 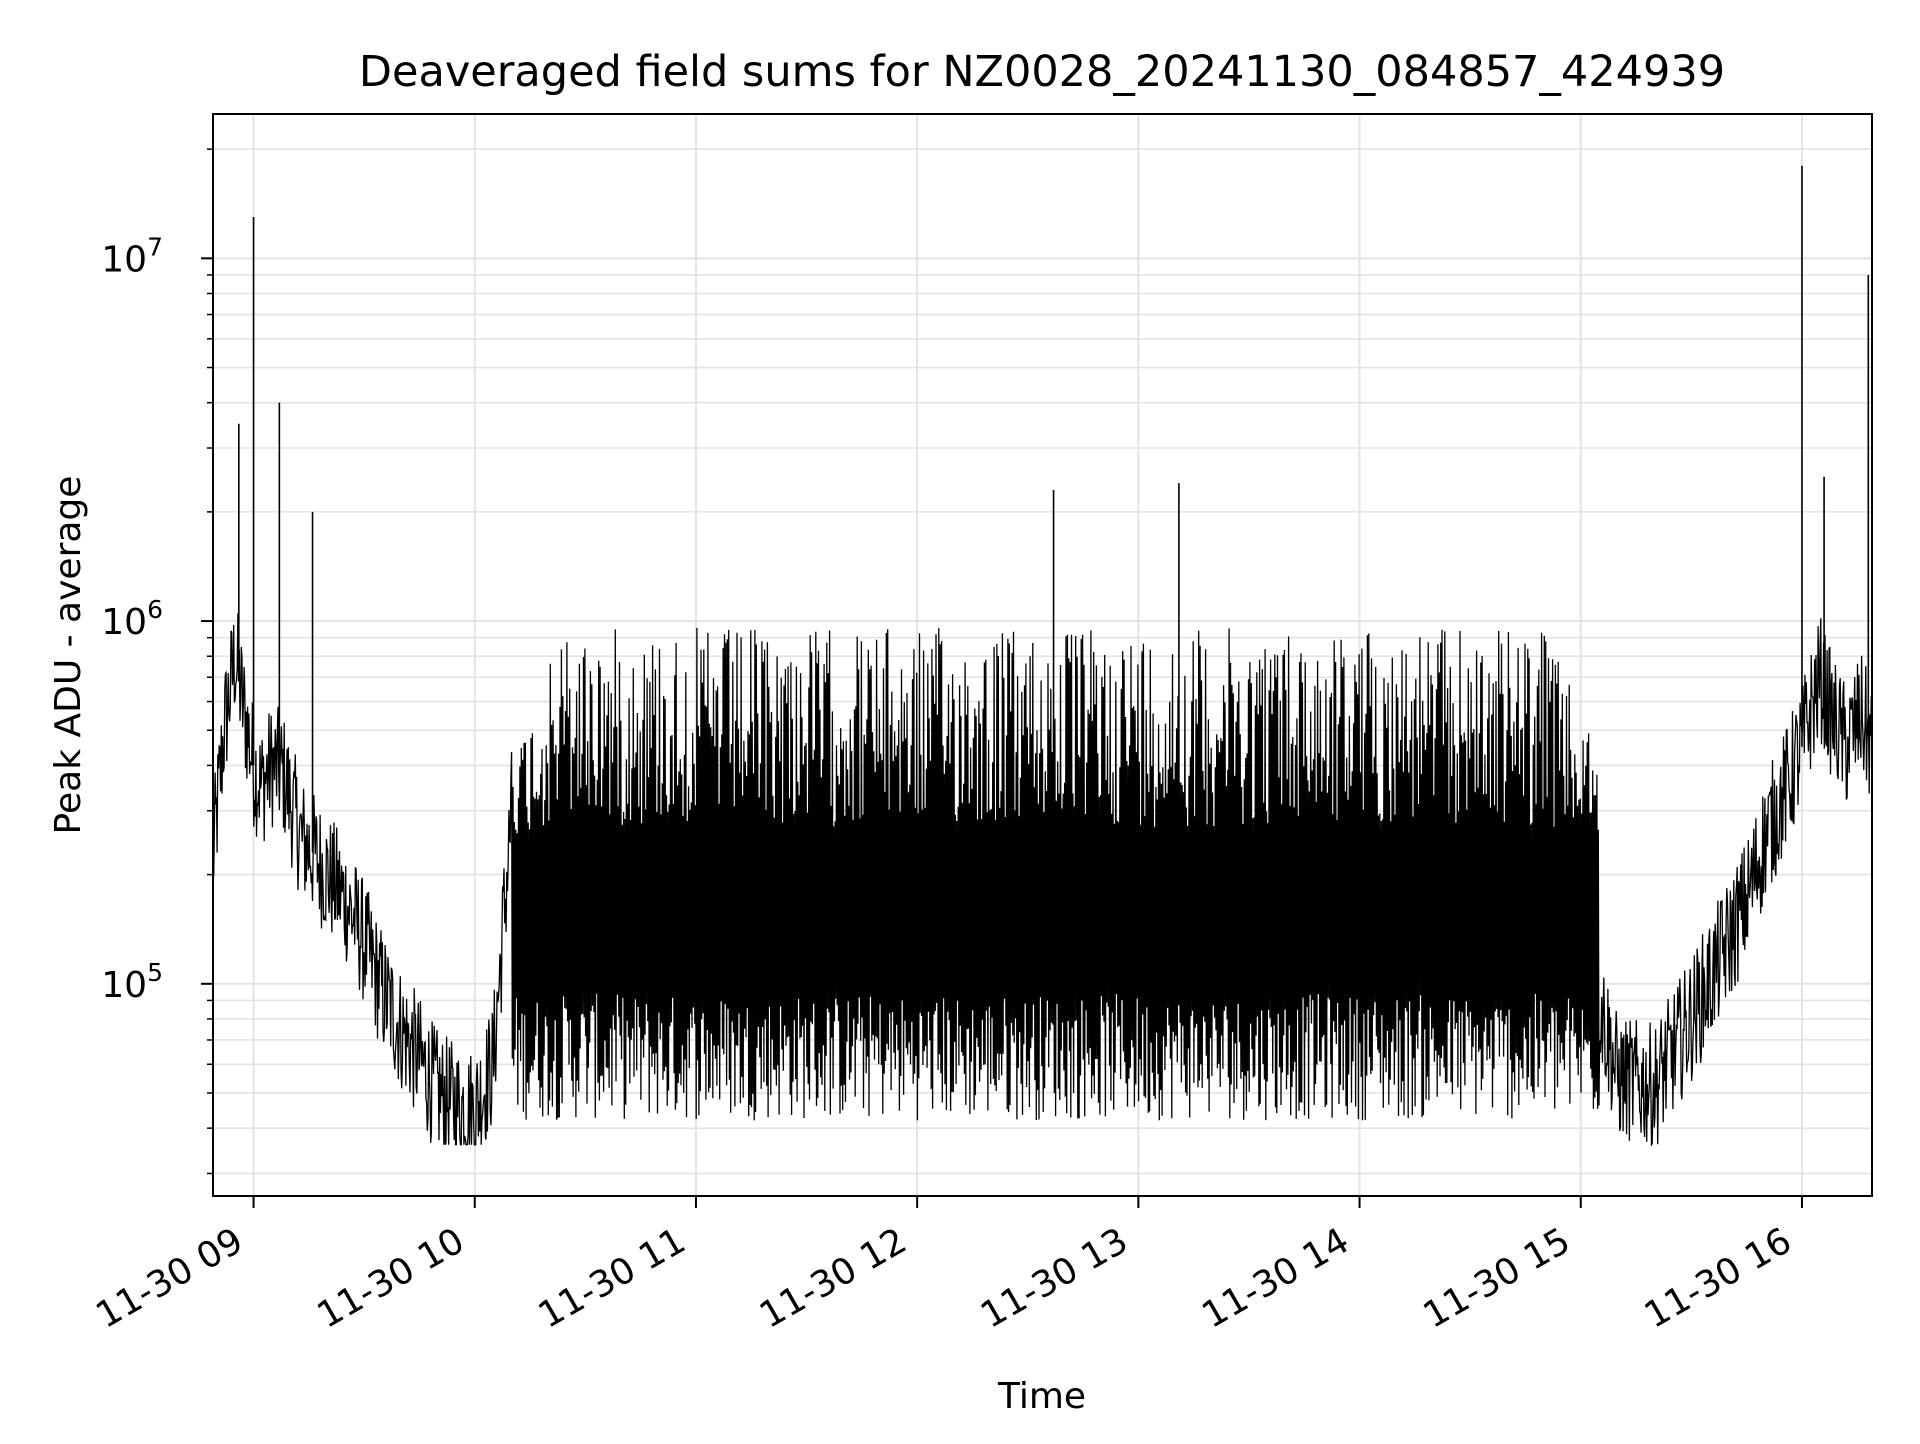 What do you see at coordinates (132, 982) in the screenshot?
I see `y-tick-label: 10⁵` at bounding box center [132, 982].